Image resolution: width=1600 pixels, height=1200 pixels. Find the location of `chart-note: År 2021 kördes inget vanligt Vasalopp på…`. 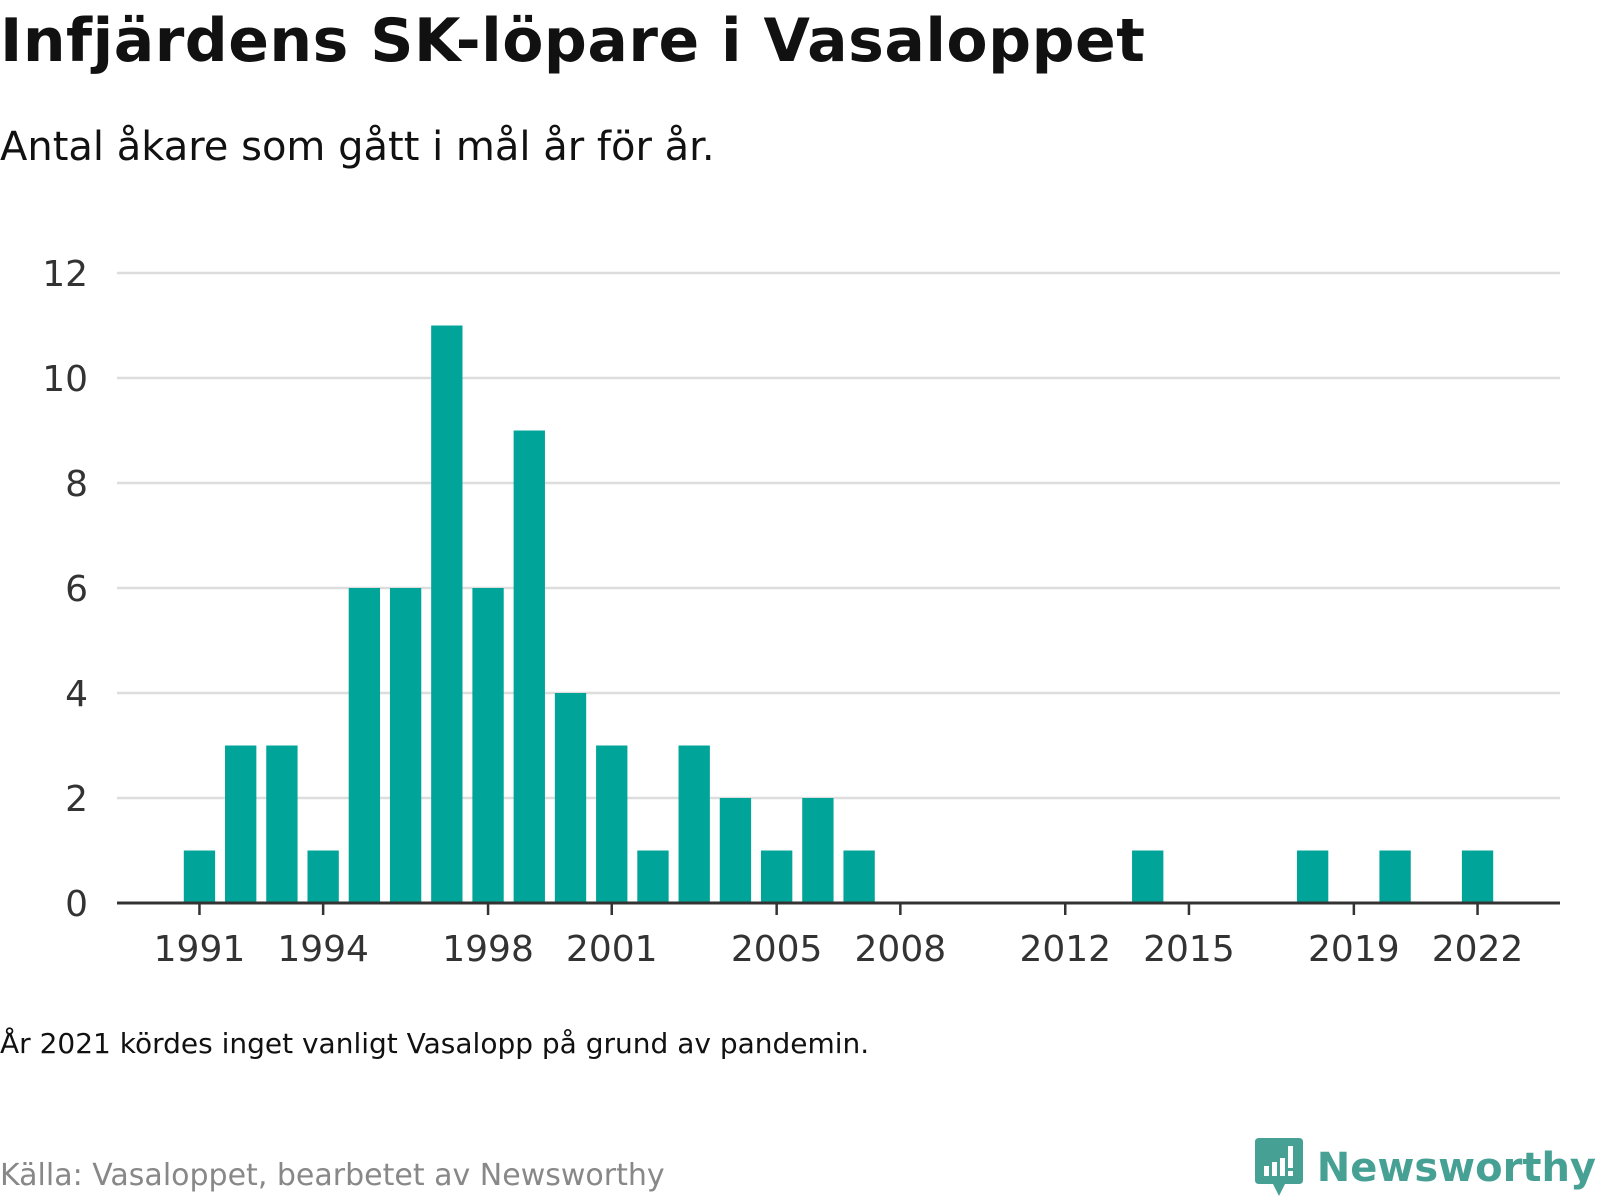

chart-note: År 2021 kördes inget vanligt Vasalopp på… is located at coordinates (435, 1043).